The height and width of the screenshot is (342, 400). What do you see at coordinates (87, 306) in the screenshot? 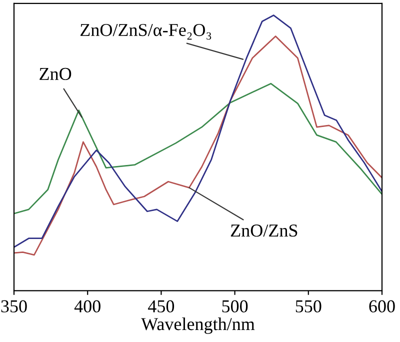
I see `x-tick-label: 400` at bounding box center [87, 306].